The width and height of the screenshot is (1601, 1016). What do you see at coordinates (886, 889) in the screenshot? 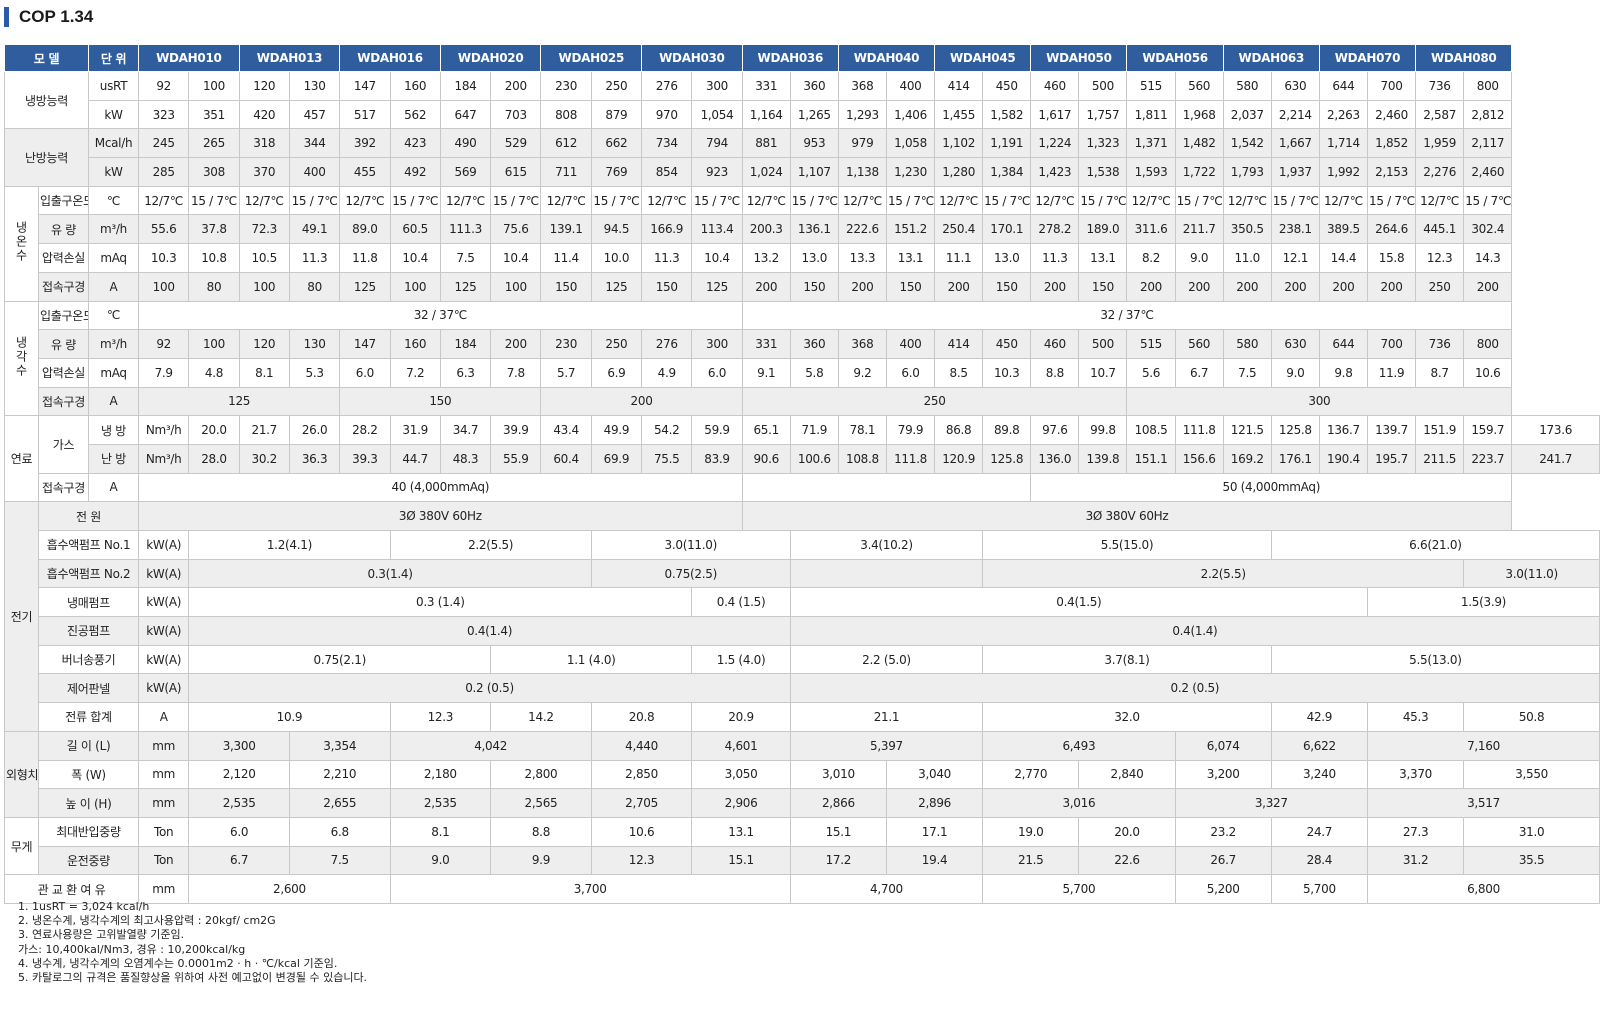
I see `table-cell: 4,700` at bounding box center [886, 889].